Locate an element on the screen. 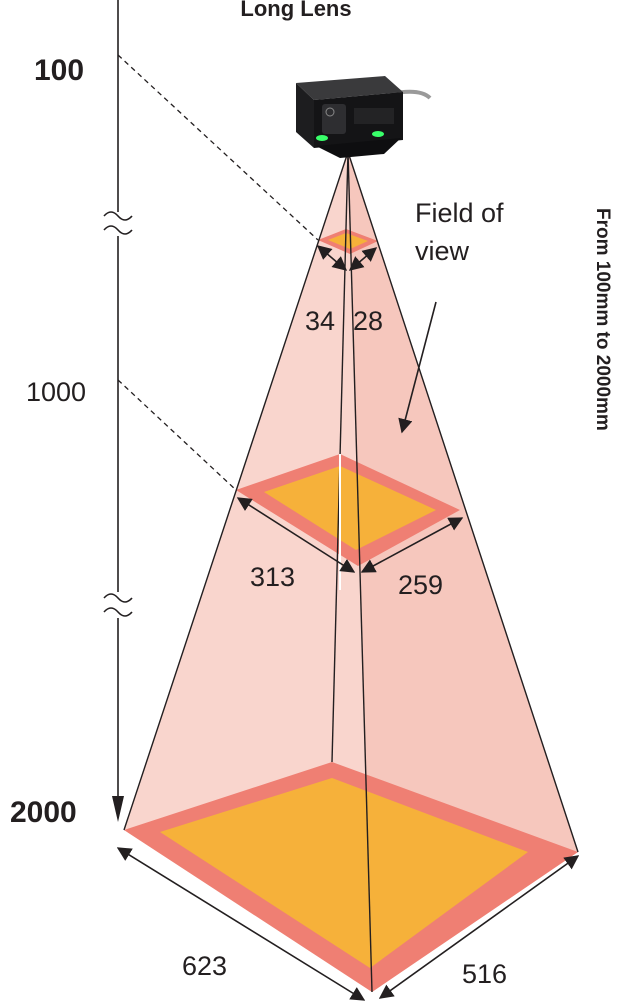 The image size is (633, 1001). distance-axis-arrowhead is located at coordinates (118, 809).